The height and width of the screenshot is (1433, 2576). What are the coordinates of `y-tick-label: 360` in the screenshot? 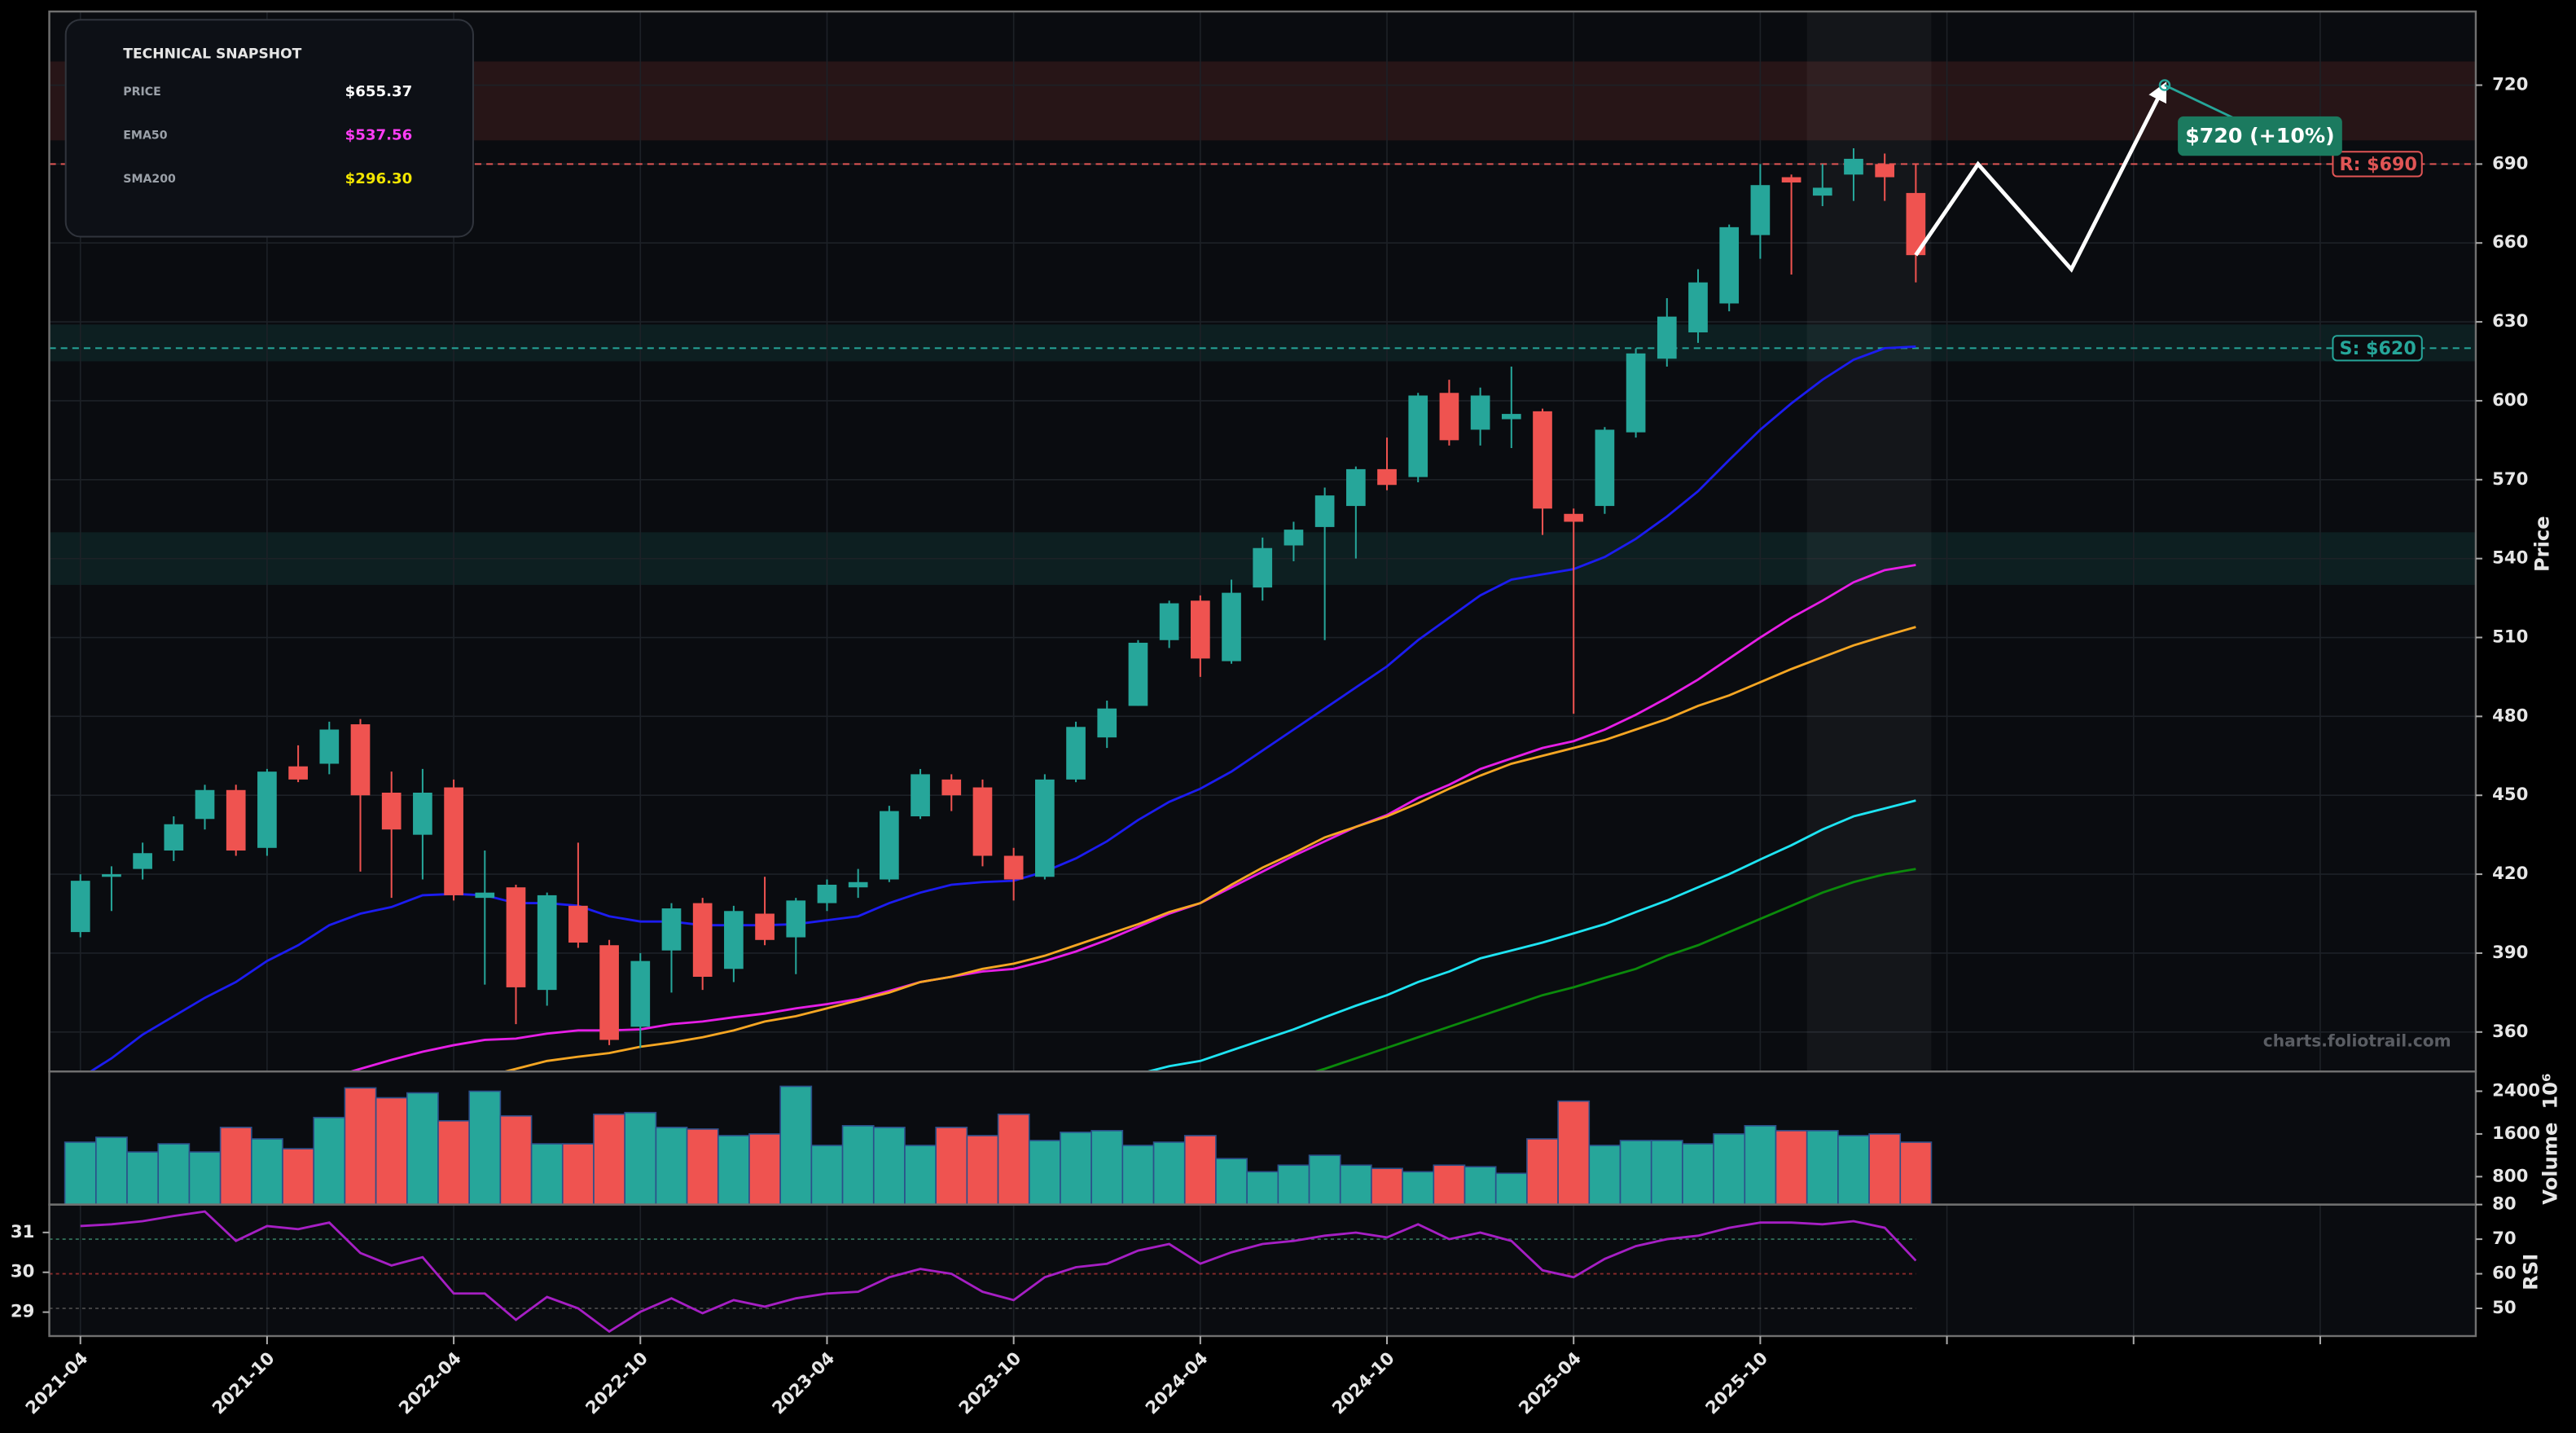 It's located at (2510, 1031).